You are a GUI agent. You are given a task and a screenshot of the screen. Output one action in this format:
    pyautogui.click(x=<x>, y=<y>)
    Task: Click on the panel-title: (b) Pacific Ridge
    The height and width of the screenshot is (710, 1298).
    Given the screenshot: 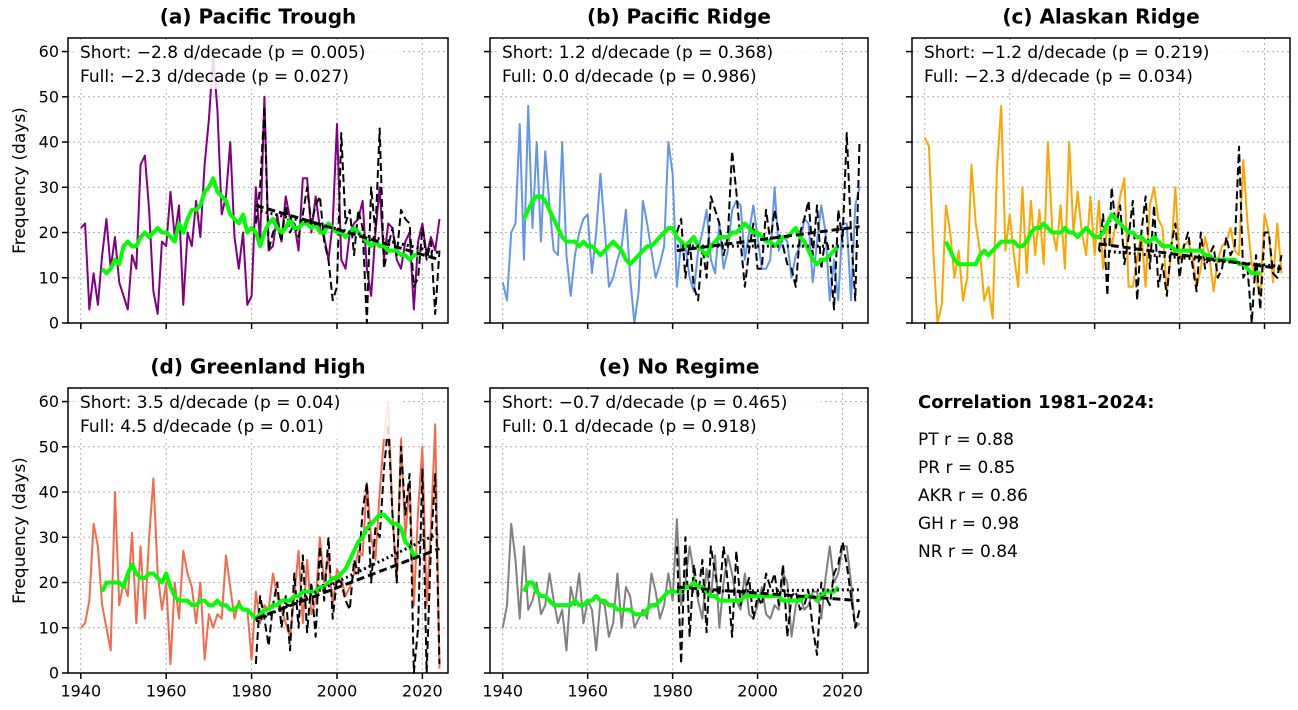 What is the action you would take?
    pyautogui.click(x=679, y=17)
    